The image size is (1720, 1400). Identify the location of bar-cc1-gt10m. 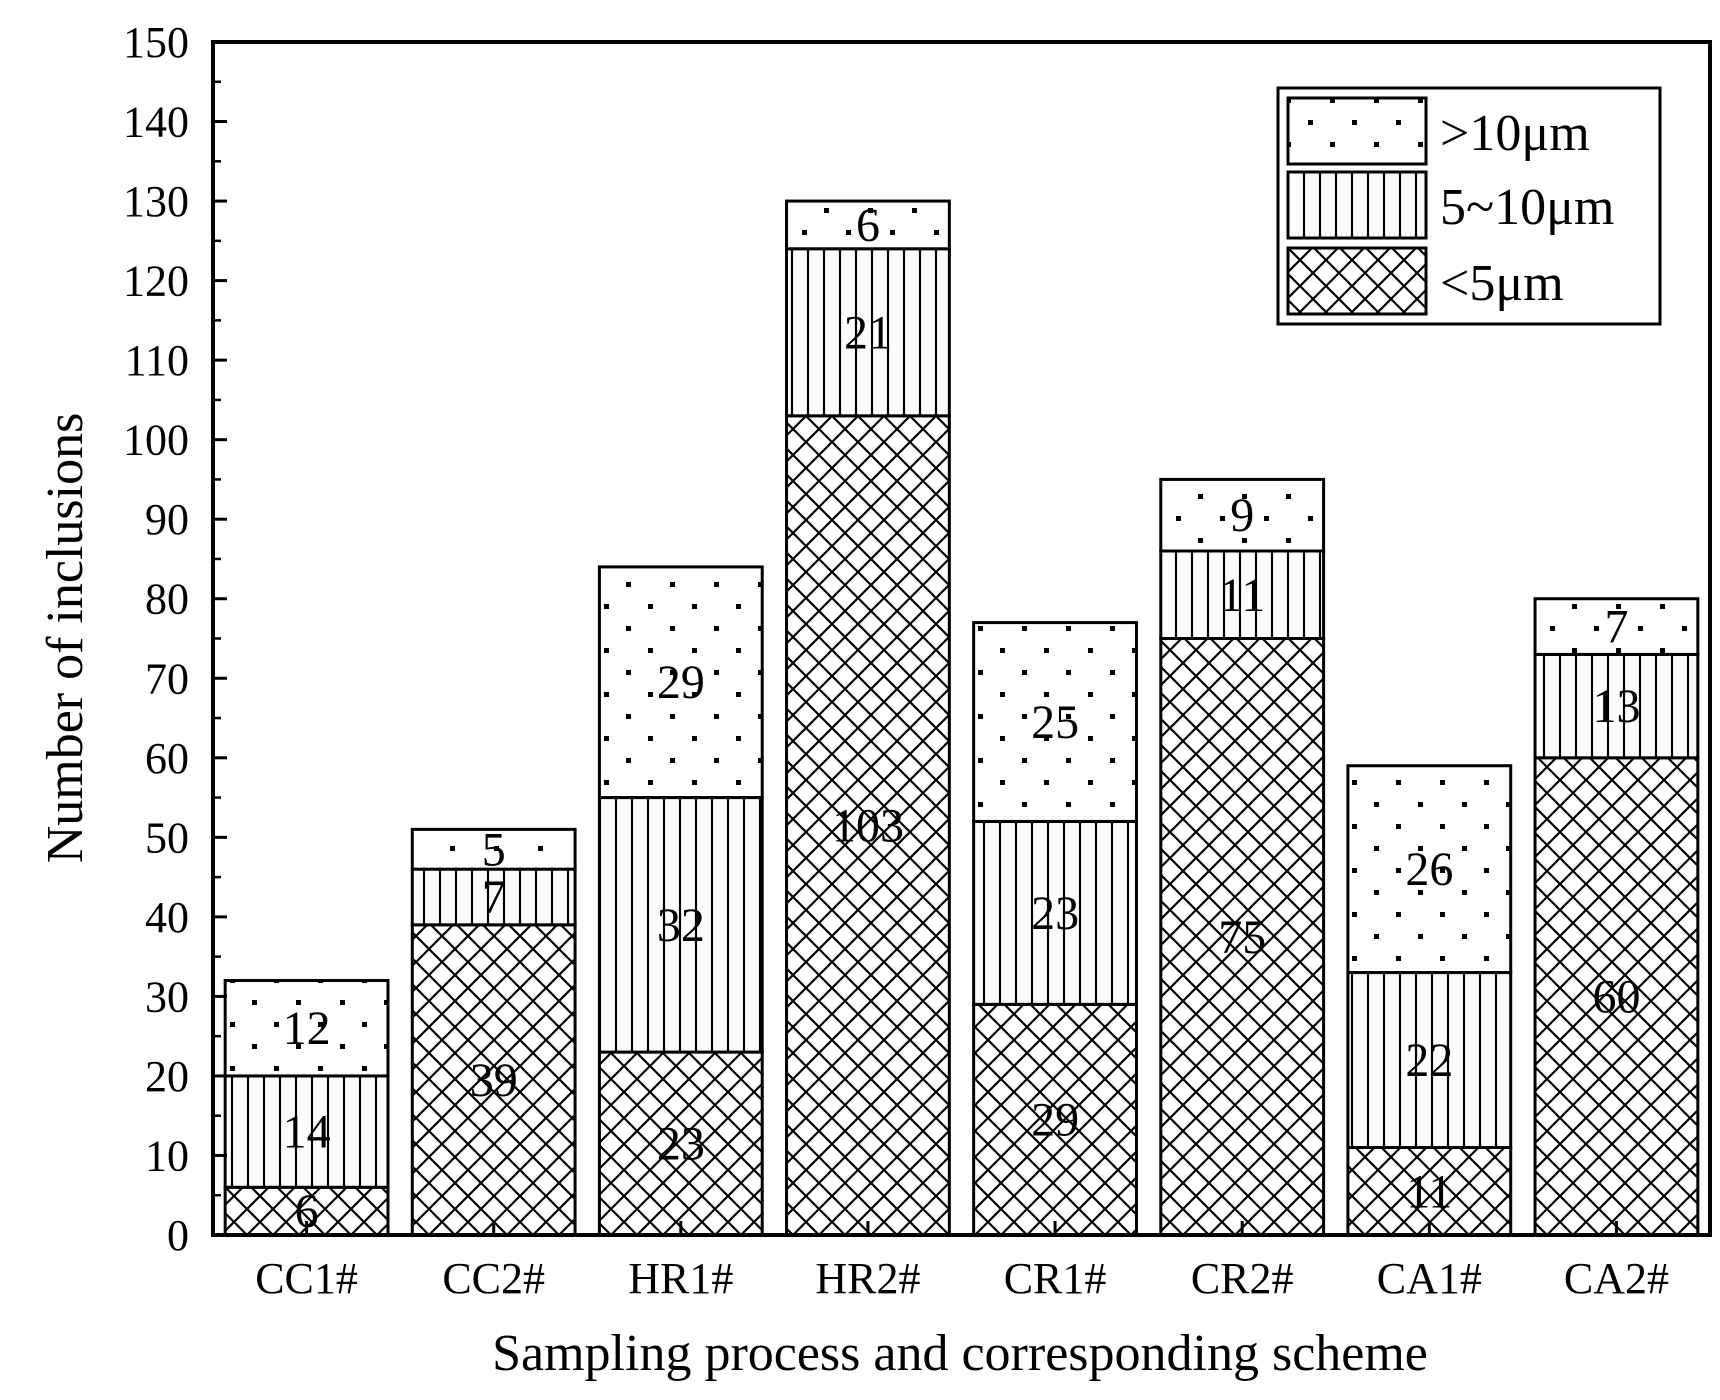
(306, 1028).